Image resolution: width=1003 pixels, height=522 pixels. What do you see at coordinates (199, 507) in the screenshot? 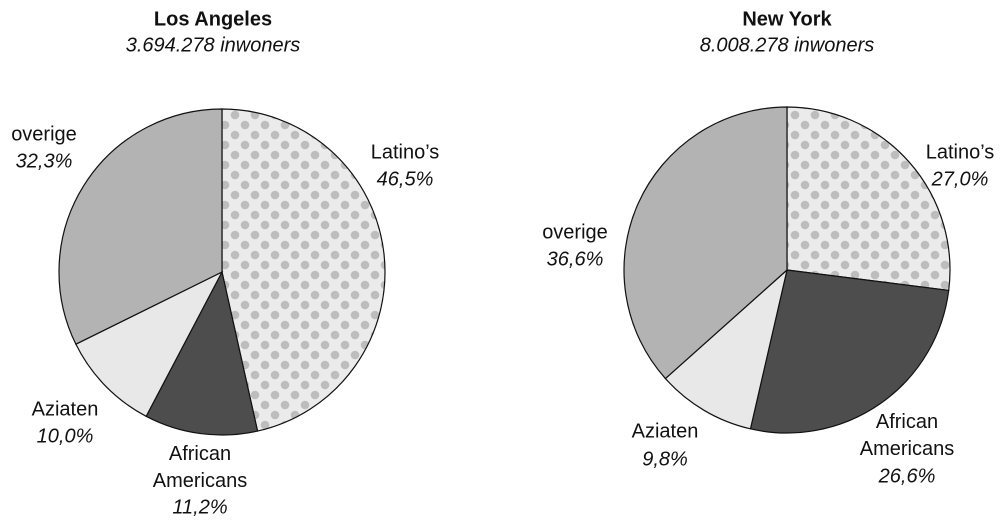
I see `slice-value: 11,2%` at bounding box center [199, 507].